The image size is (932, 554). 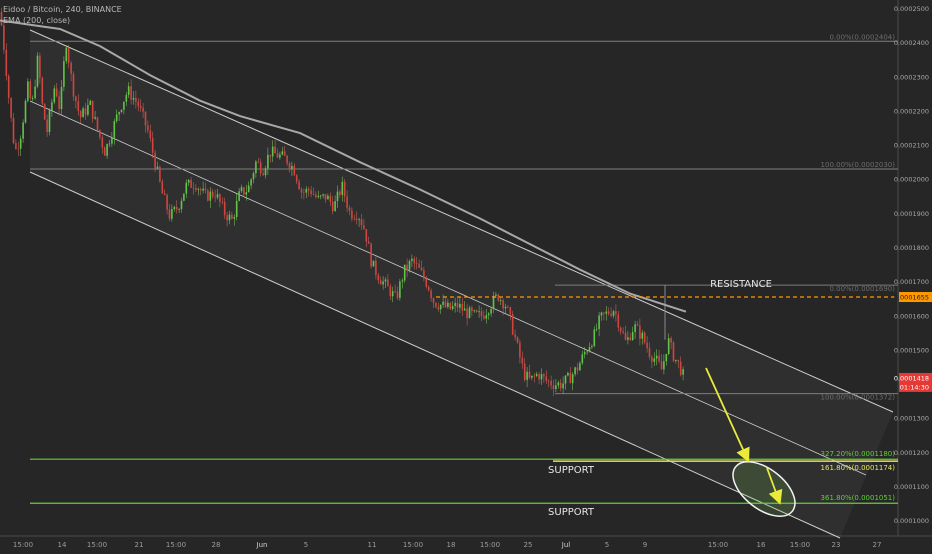 What do you see at coordinates (761, 545) in the screenshot?
I see `time-tick-label: 16` at bounding box center [761, 545].